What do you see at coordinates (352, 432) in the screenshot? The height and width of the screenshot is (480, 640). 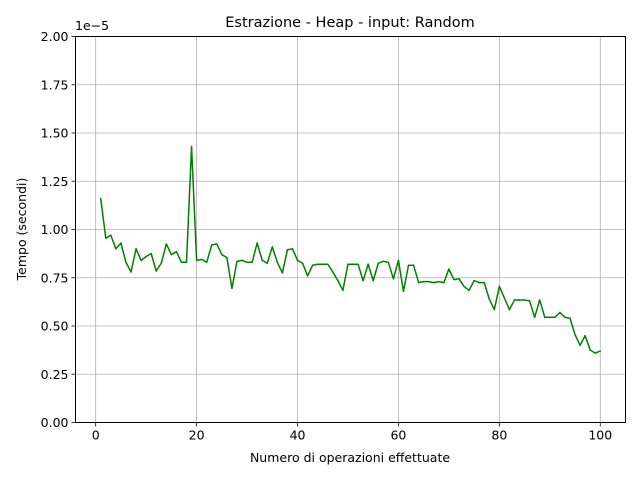 I see `x-axis: 0 20 40 60 80 100` at bounding box center [352, 432].